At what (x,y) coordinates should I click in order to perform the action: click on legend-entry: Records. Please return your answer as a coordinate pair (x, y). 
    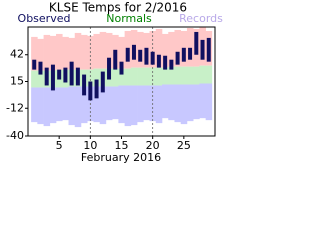
    Looking at the image, I should click on (201, 18).